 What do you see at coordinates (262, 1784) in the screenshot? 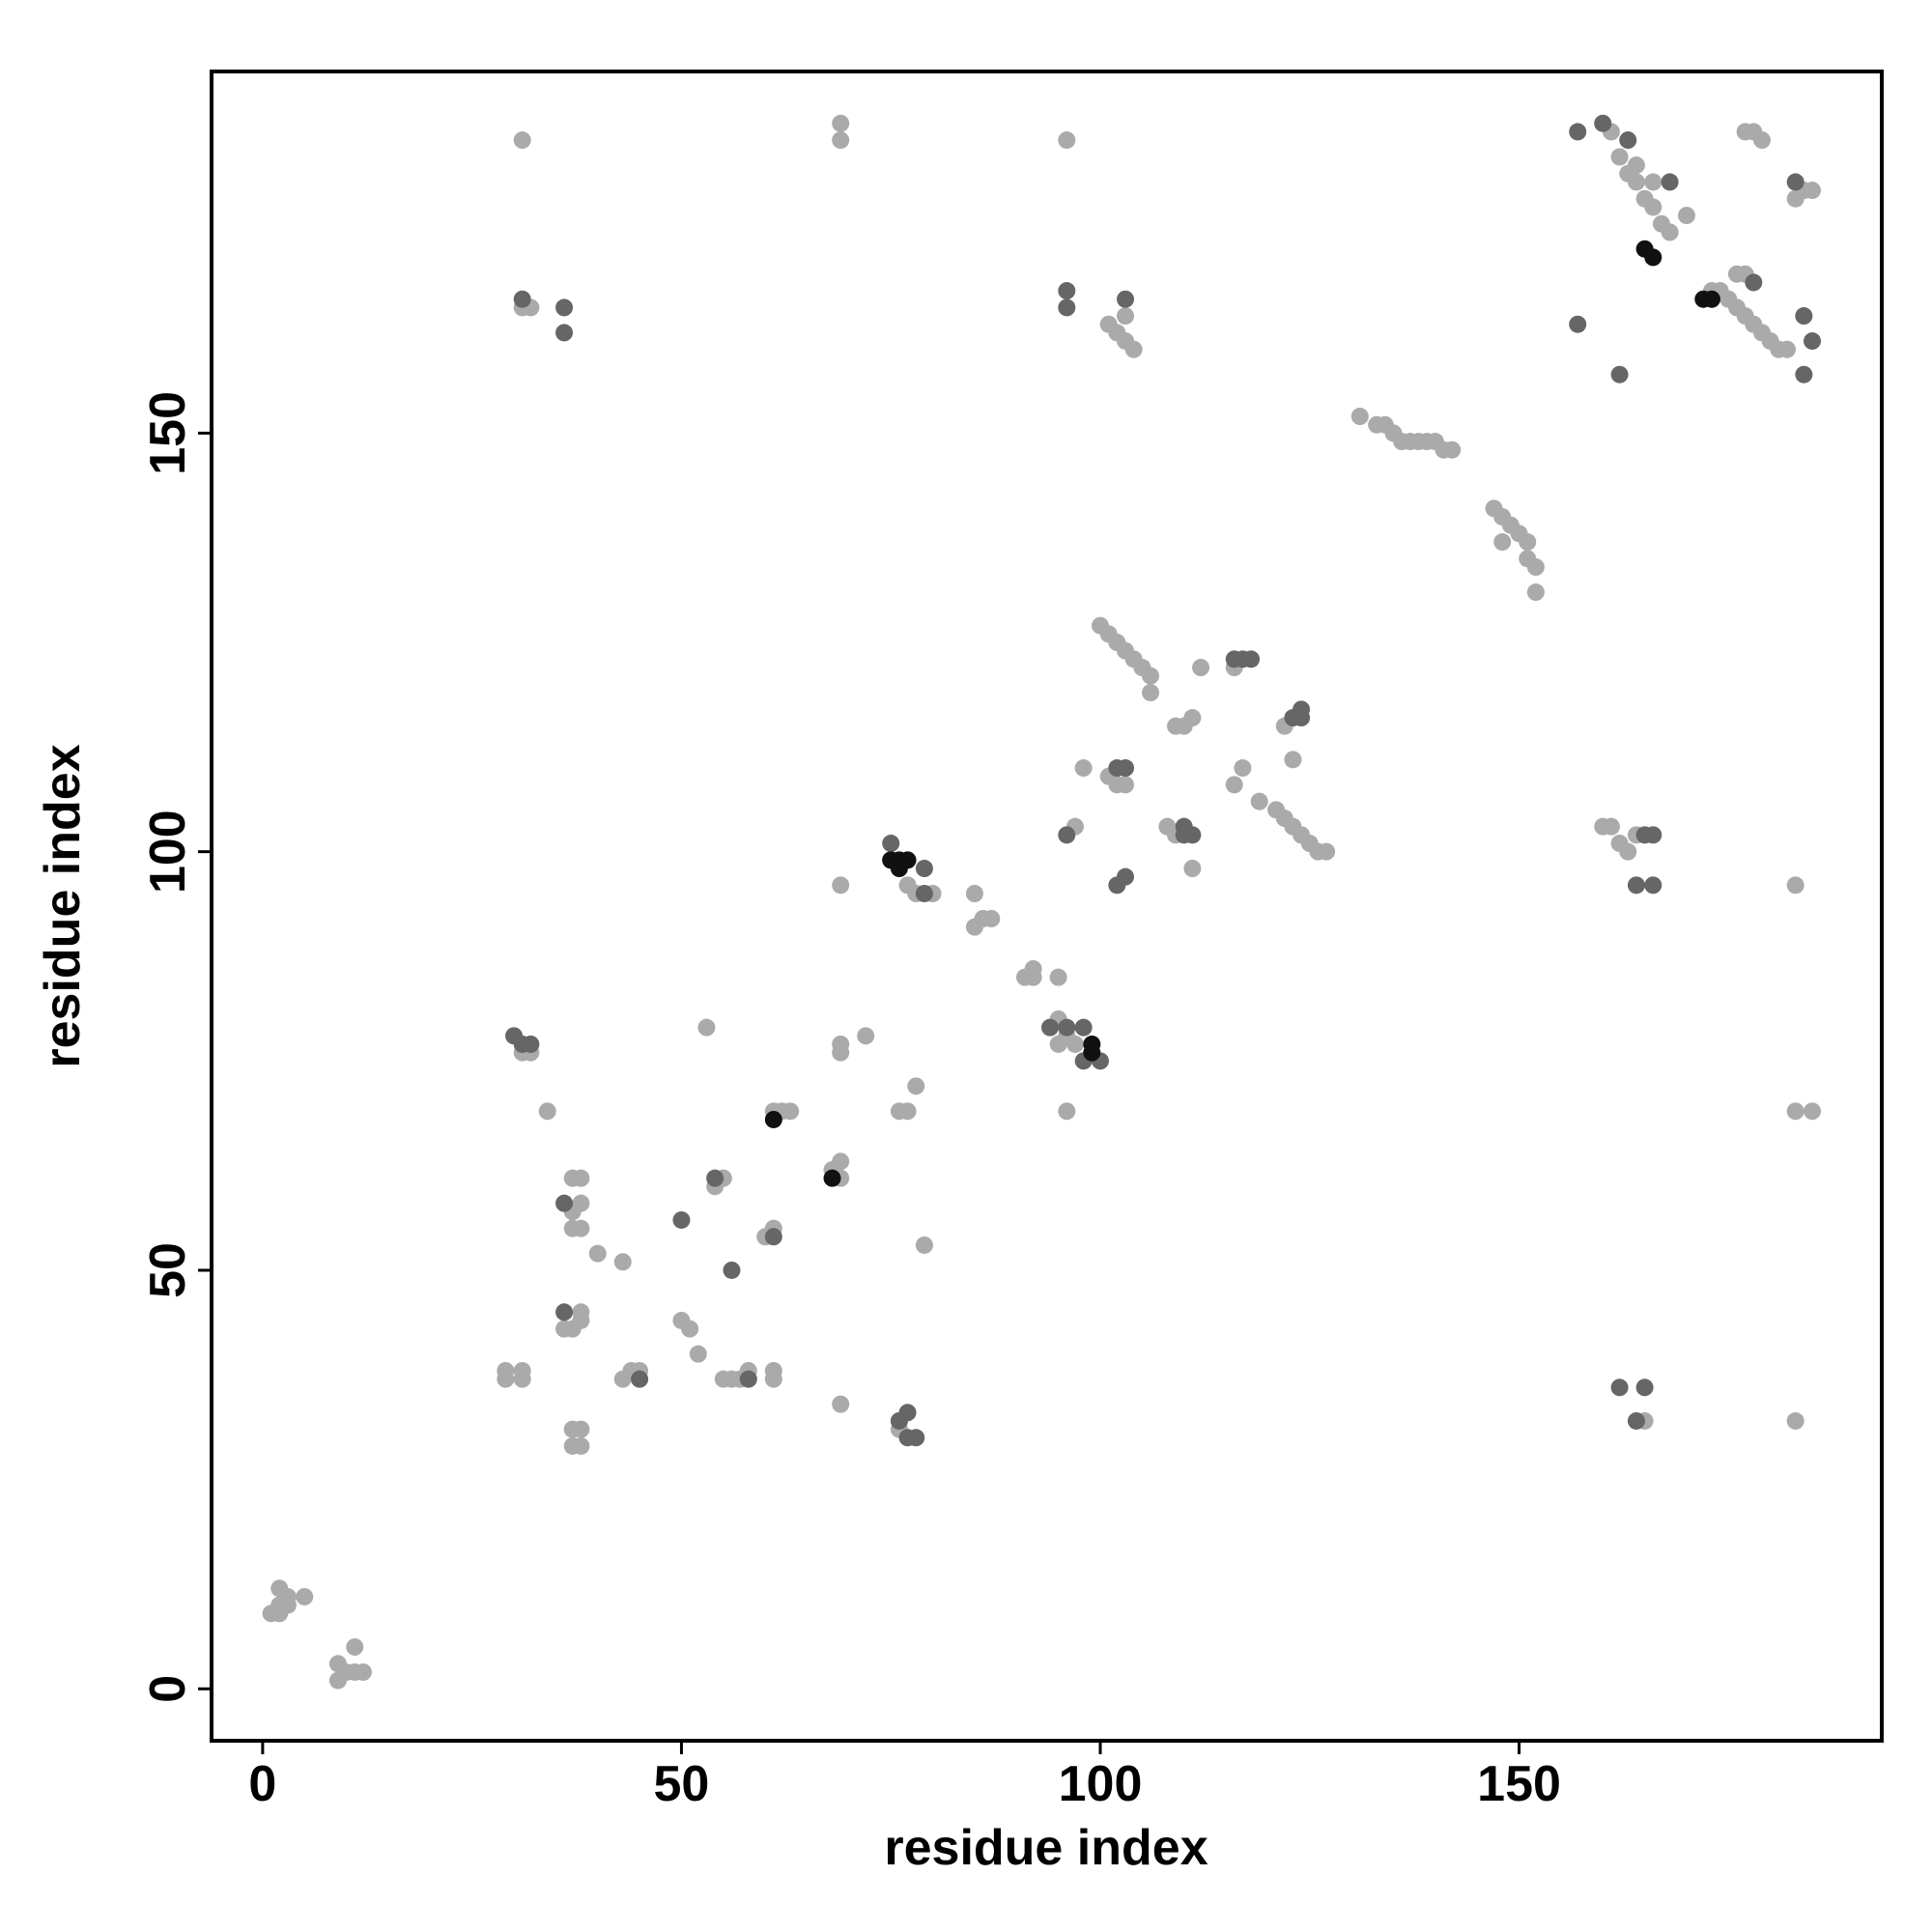
I see `x-tick-label: 0` at bounding box center [262, 1784].